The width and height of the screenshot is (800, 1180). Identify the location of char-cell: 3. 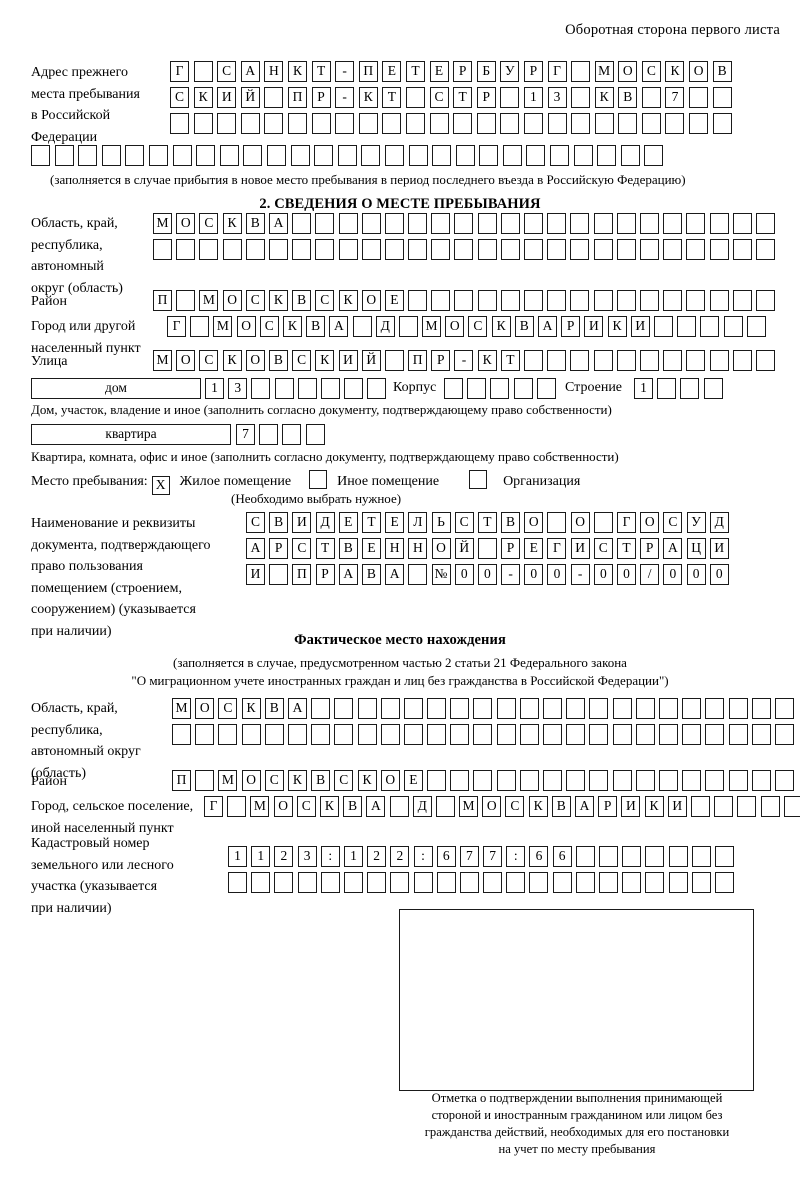
(557, 97).